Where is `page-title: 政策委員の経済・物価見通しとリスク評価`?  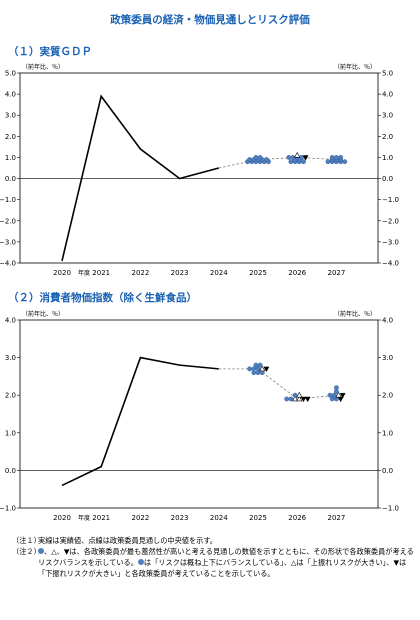 page-title: 政策委員の経済・物価見通しとリスク評価 is located at coordinates (210, 20).